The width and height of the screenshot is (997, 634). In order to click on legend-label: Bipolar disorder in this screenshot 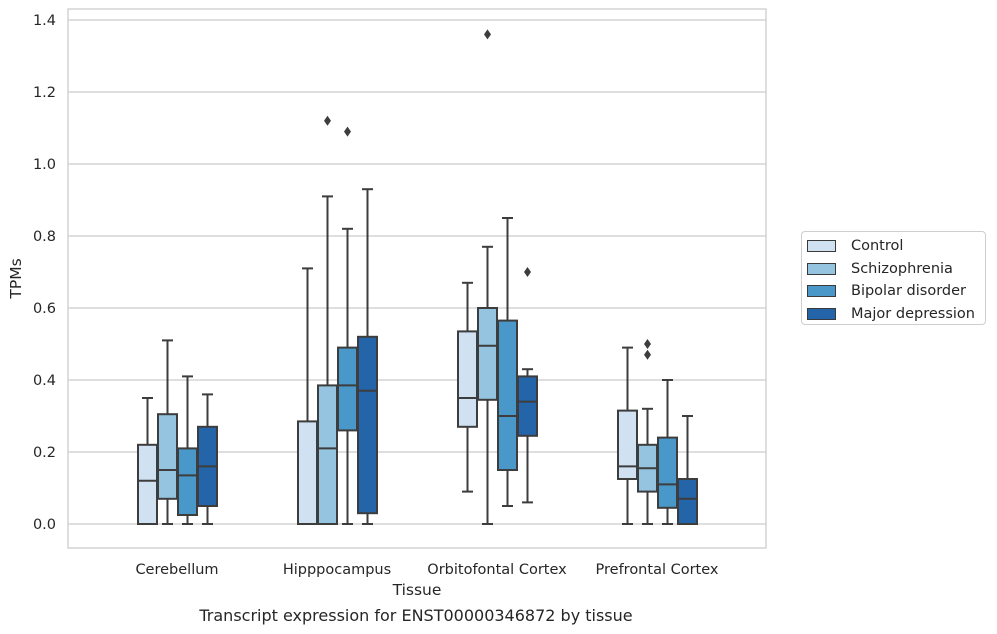, I will do `click(908, 291)`.